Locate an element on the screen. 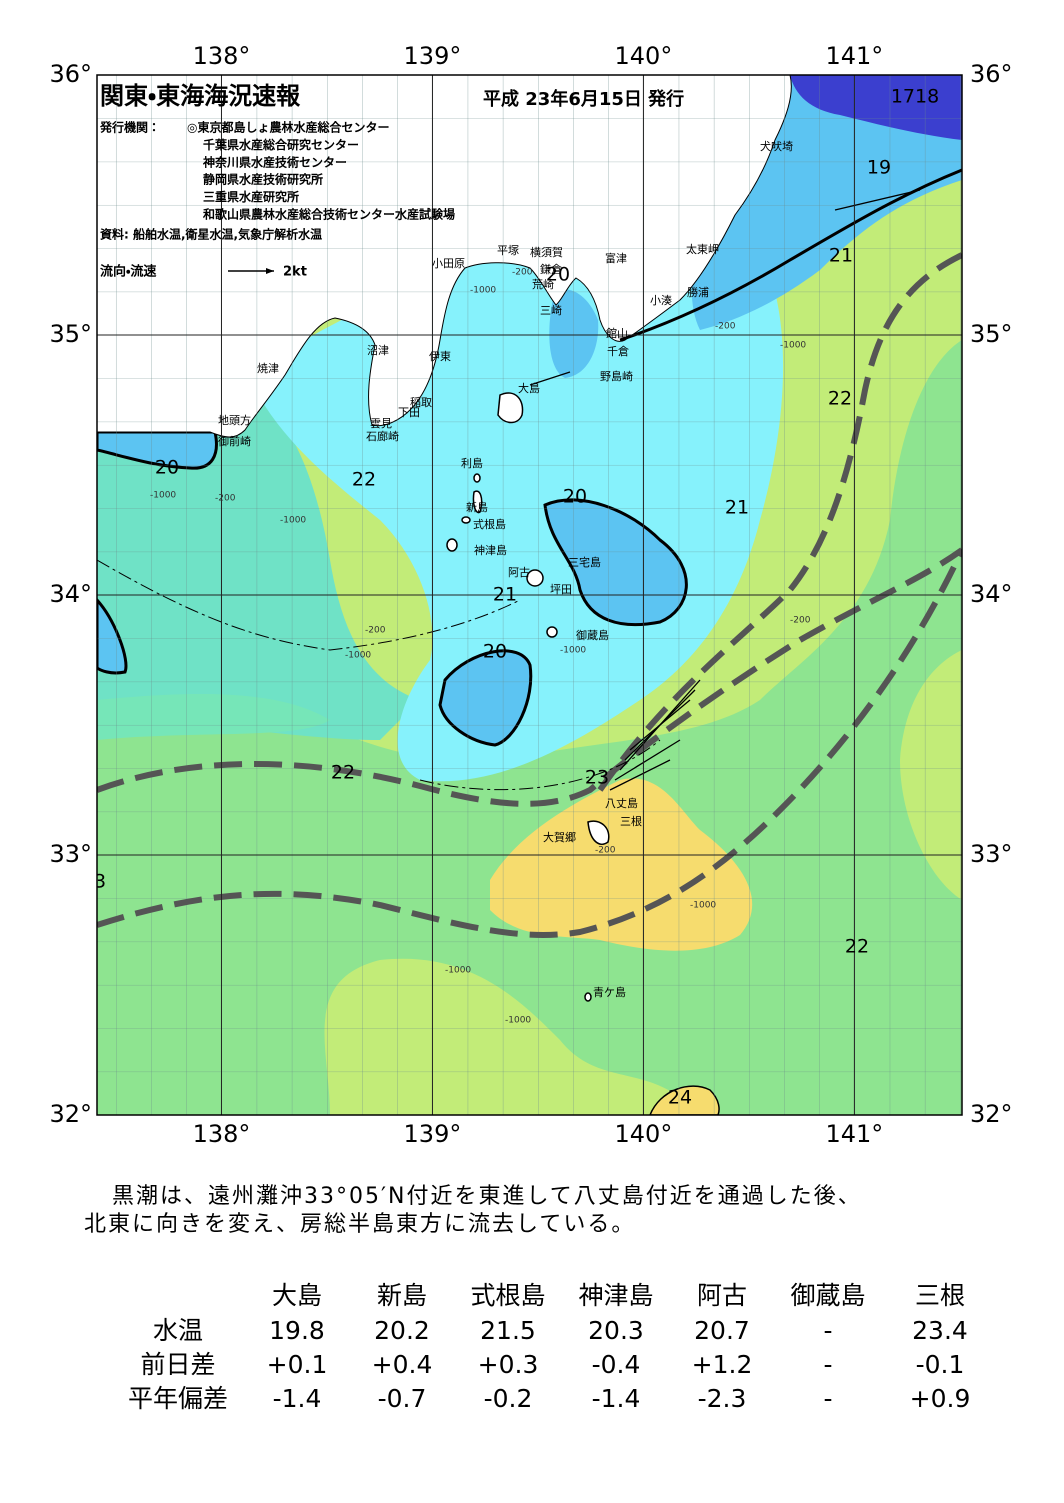  place-name: 焼津 is located at coordinates (268, 368).